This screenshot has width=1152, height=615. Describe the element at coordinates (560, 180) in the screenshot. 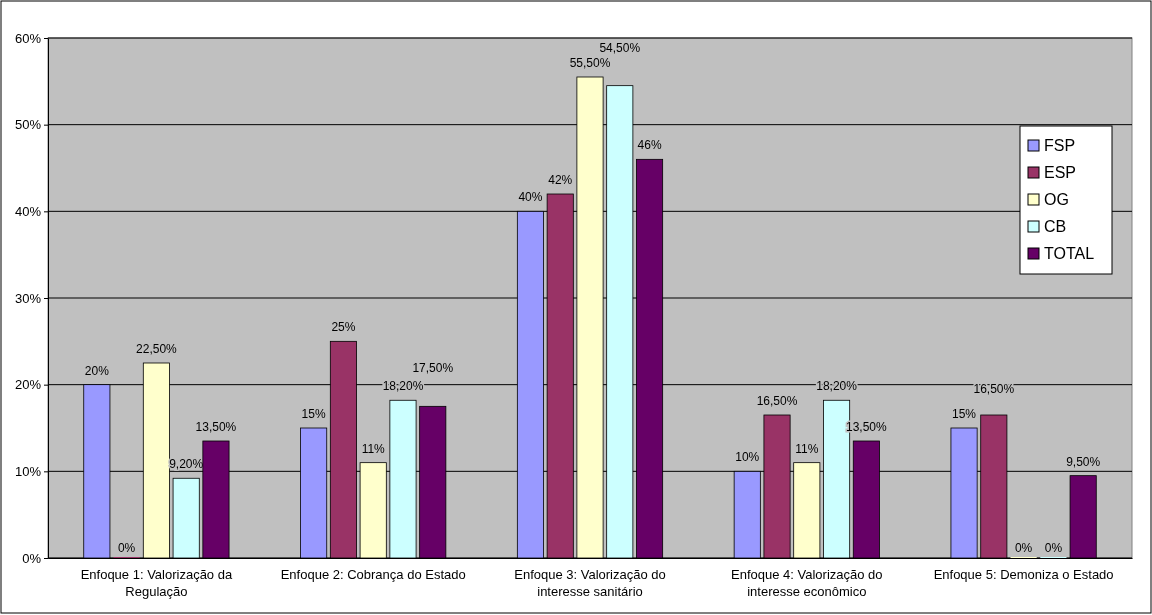

I see `data-label: 42%` at that location.